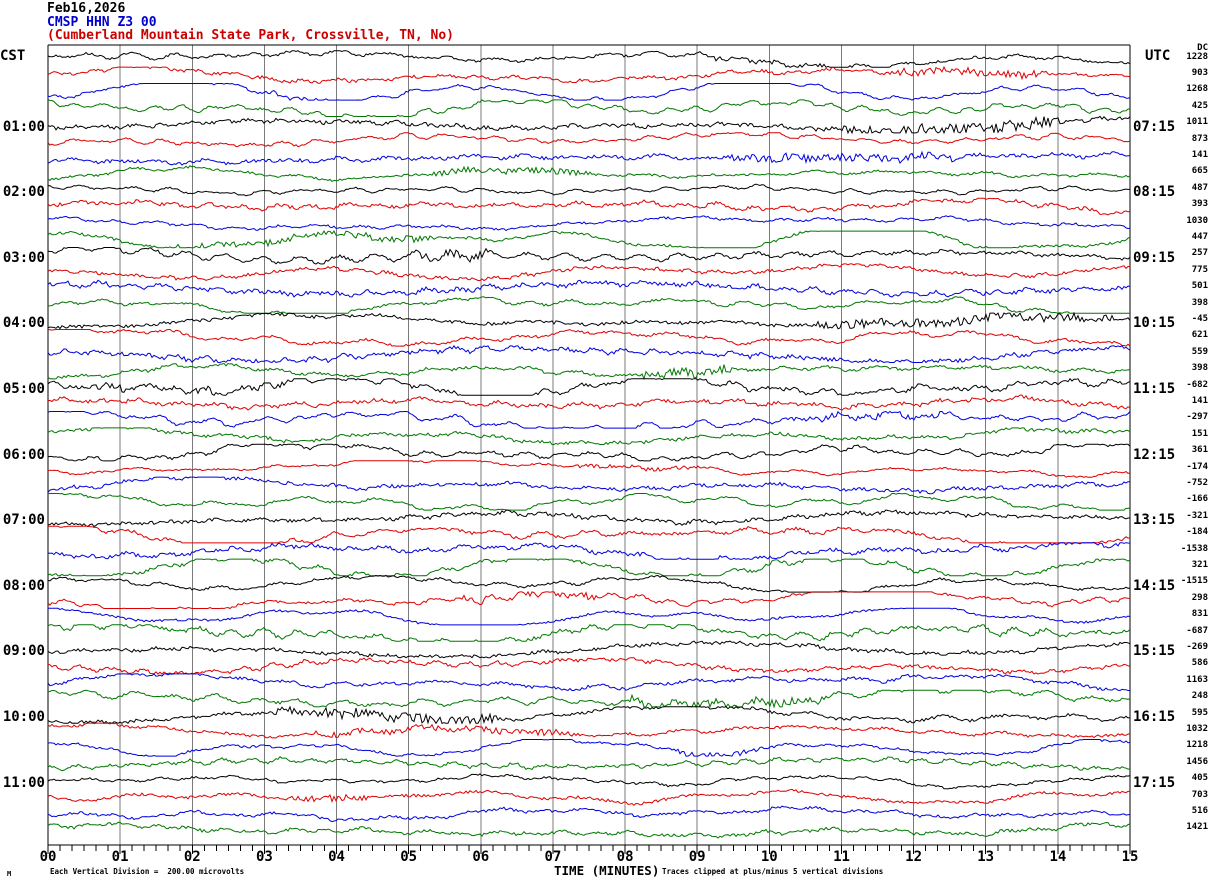  Describe the element at coordinates (1199, 564) in the screenshot. I see `dc-value: 321` at that location.